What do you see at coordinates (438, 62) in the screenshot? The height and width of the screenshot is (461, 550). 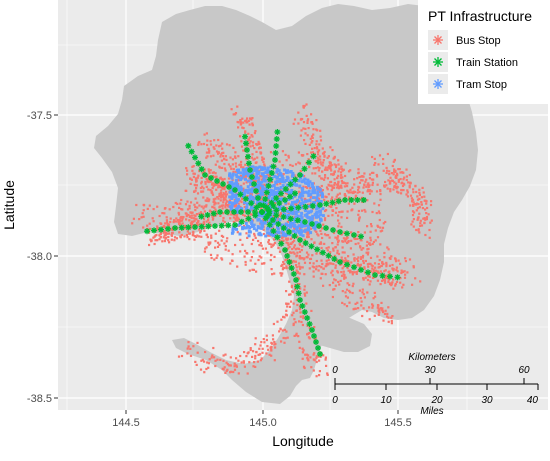 I see `legend-key-train-station-icon` at bounding box center [438, 62].